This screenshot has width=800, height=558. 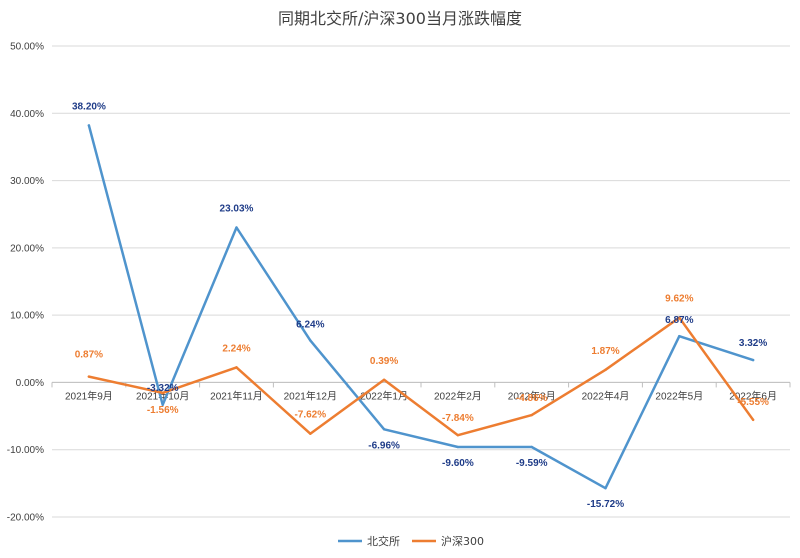 What do you see at coordinates (27, 248) in the screenshot?
I see `y-tick-label: 20.00%` at bounding box center [27, 248].